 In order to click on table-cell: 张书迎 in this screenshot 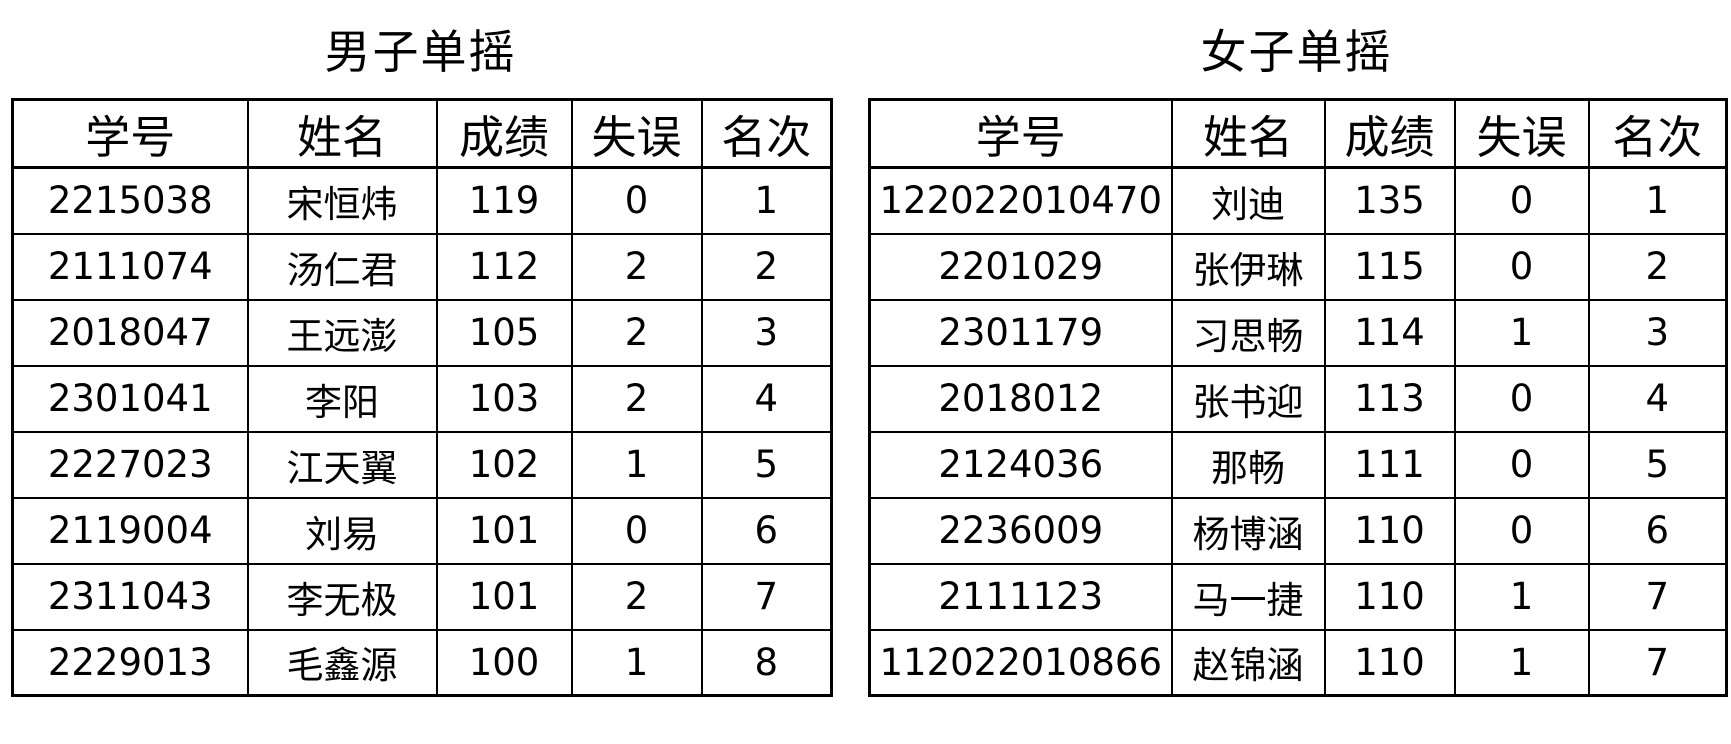, I will do `click(1248, 398)`.